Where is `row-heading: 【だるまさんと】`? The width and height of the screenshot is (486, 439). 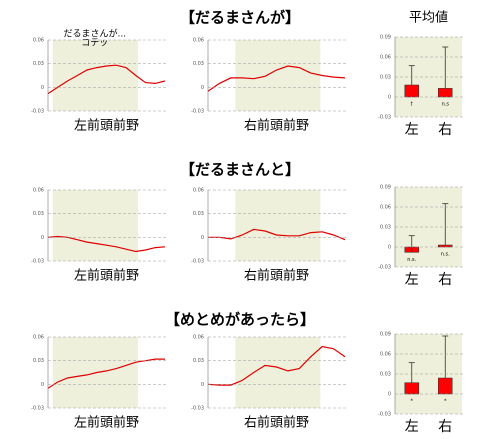 row-heading: 【だるまさんと】 is located at coordinates (240, 170).